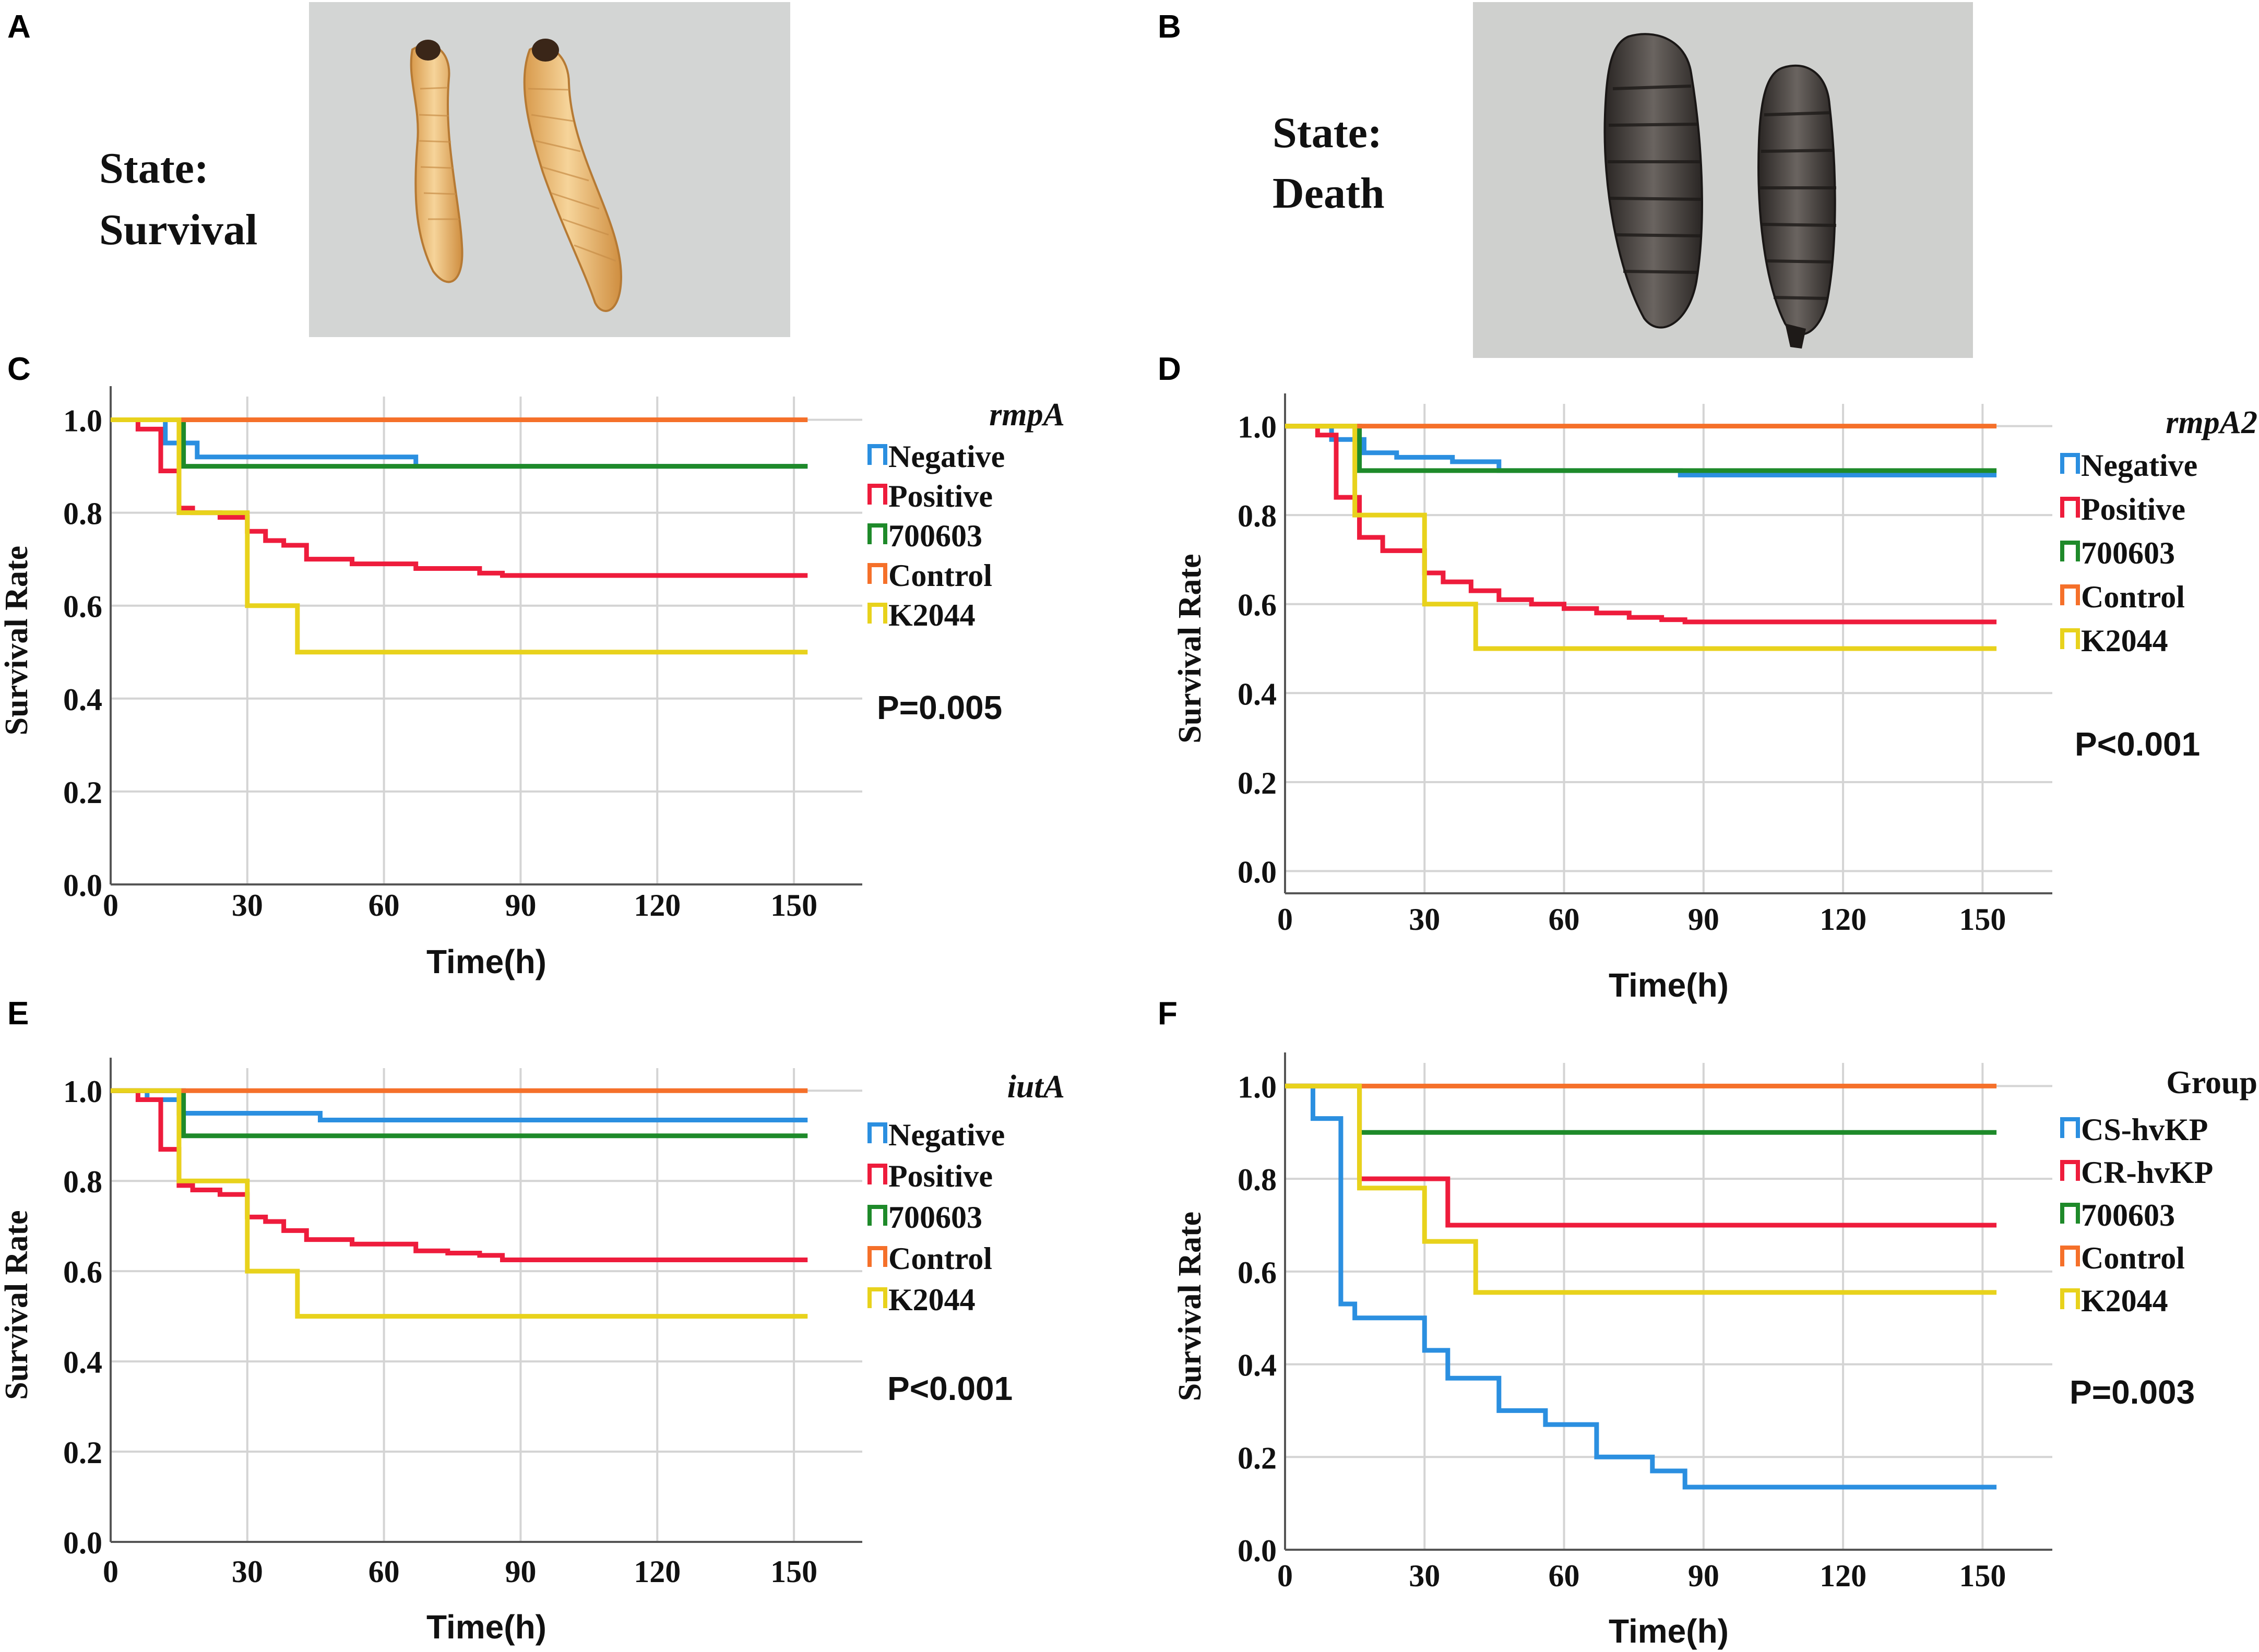 This screenshot has width=2259, height=1652. What do you see at coordinates (2211, 1082) in the screenshot?
I see `legend-title: Group` at bounding box center [2211, 1082].